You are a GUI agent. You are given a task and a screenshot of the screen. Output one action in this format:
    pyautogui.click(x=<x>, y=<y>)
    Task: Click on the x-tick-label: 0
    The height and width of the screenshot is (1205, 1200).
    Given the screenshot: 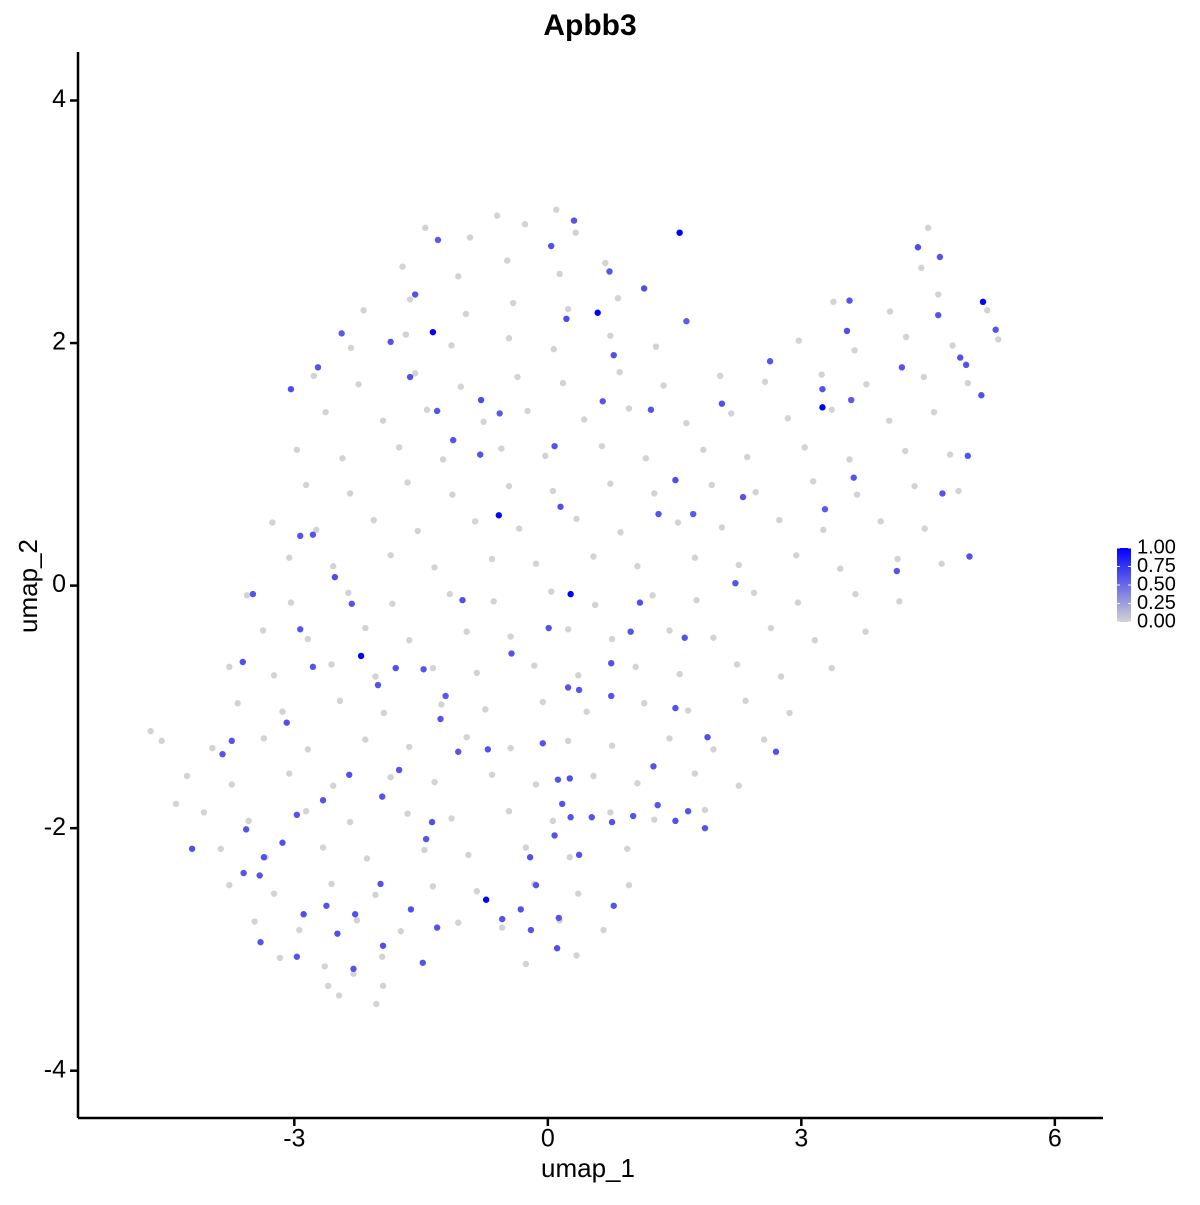 What is the action you would take?
    pyautogui.click(x=548, y=1139)
    